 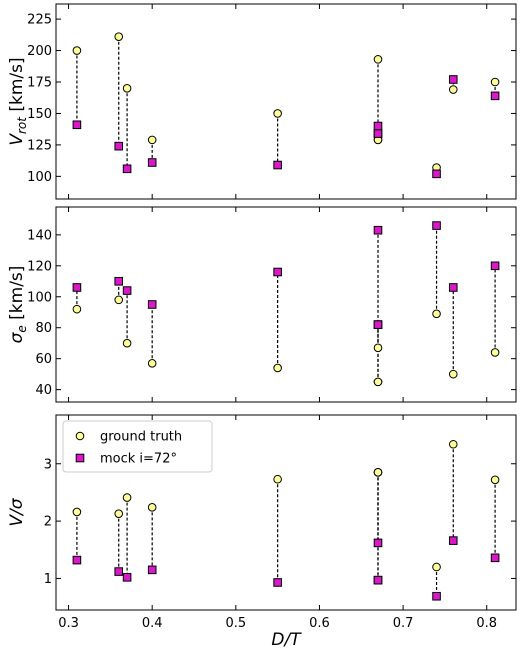 I want to click on legend-box, so click(x=137, y=446).